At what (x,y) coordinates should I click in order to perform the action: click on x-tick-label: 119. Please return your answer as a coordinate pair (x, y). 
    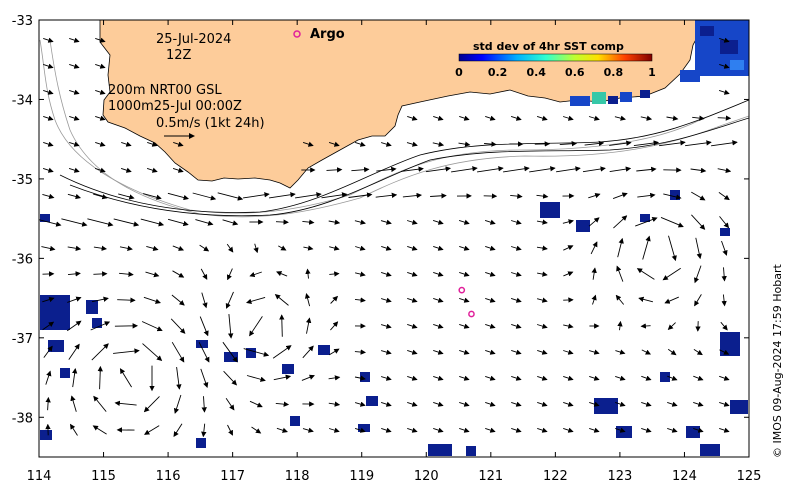
    Looking at the image, I should click on (361, 476).